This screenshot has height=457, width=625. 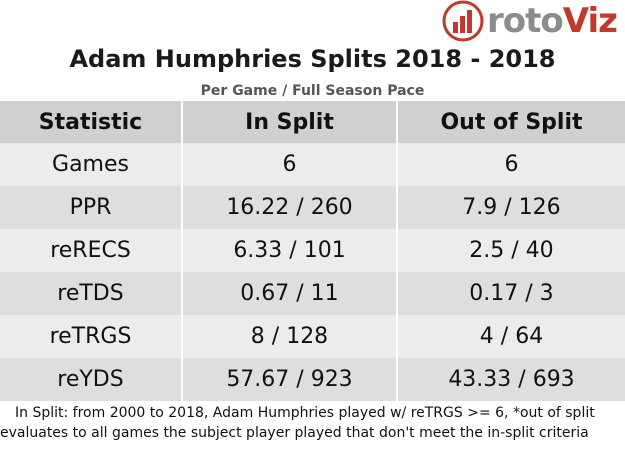 What do you see at coordinates (312, 59) in the screenshot?
I see `chart-title: Adam Humphries Splits 2018 - 2018` at bounding box center [312, 59].